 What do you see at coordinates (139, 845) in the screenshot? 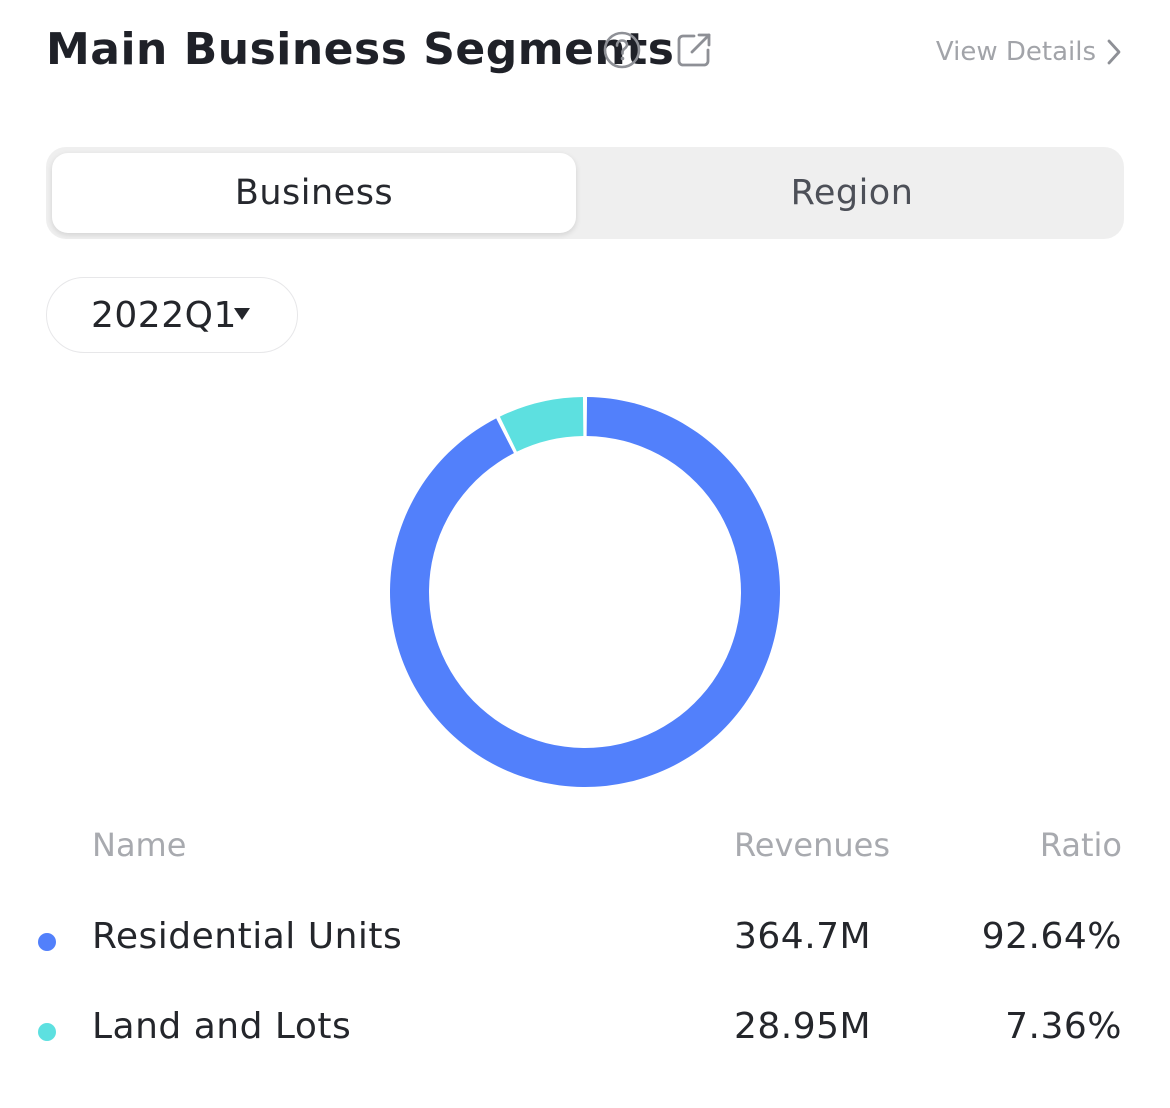
I see `column-header-name: Name` at bounding box center [139, 845].